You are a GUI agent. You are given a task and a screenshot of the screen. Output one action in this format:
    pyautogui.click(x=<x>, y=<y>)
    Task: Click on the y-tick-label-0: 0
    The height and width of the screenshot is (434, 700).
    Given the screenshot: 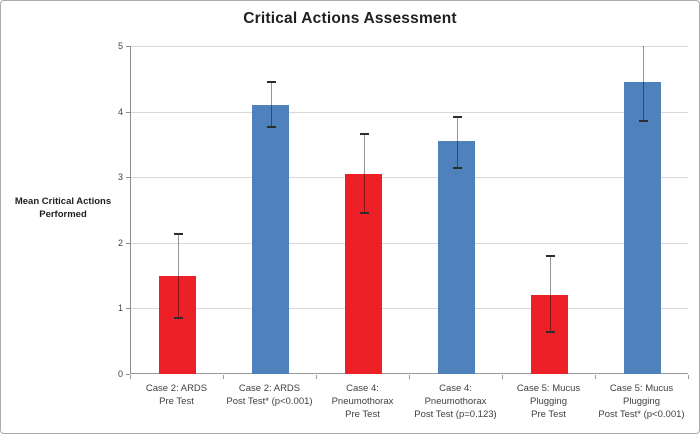 What is the action you would take?
    pyautogui.click(x=120, y=374)
    